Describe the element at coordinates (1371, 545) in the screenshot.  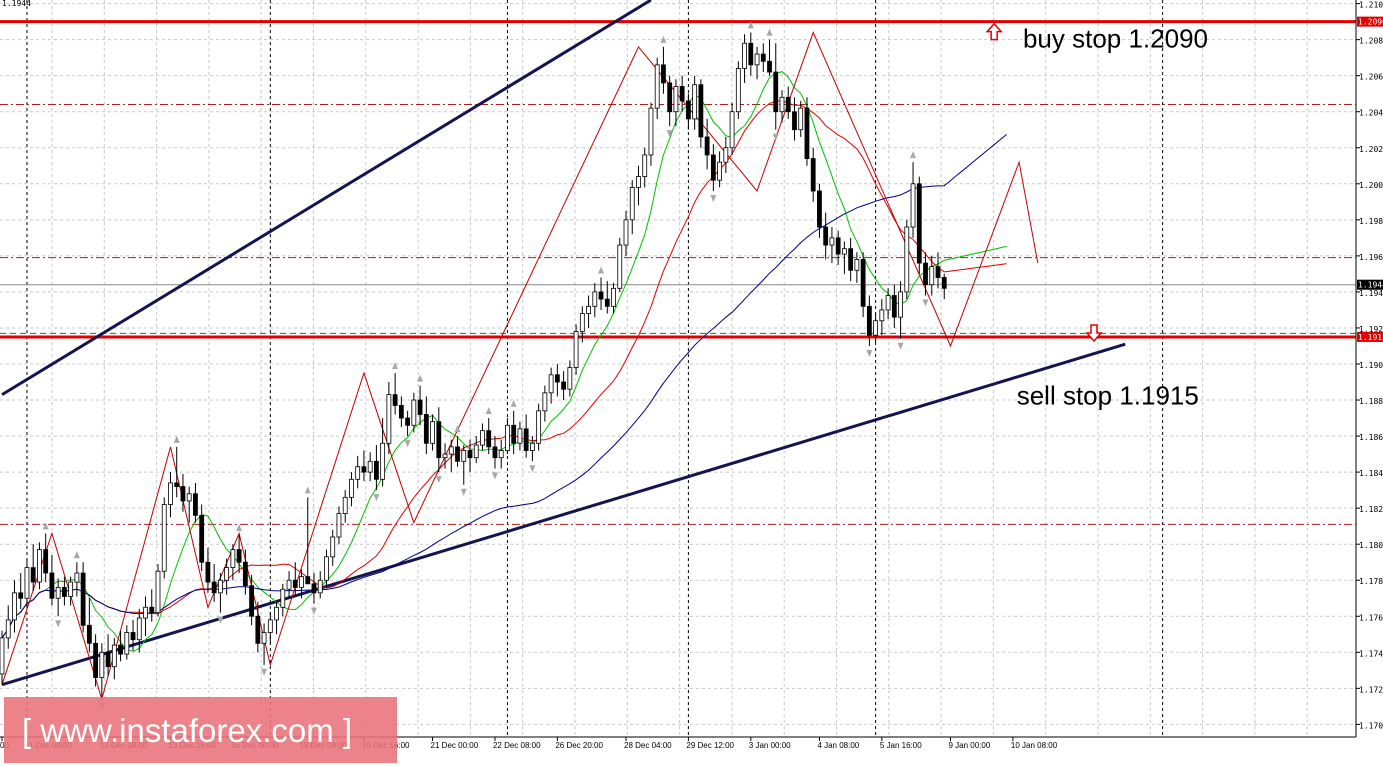
I see `price-tick-label: 1.180` at that location.